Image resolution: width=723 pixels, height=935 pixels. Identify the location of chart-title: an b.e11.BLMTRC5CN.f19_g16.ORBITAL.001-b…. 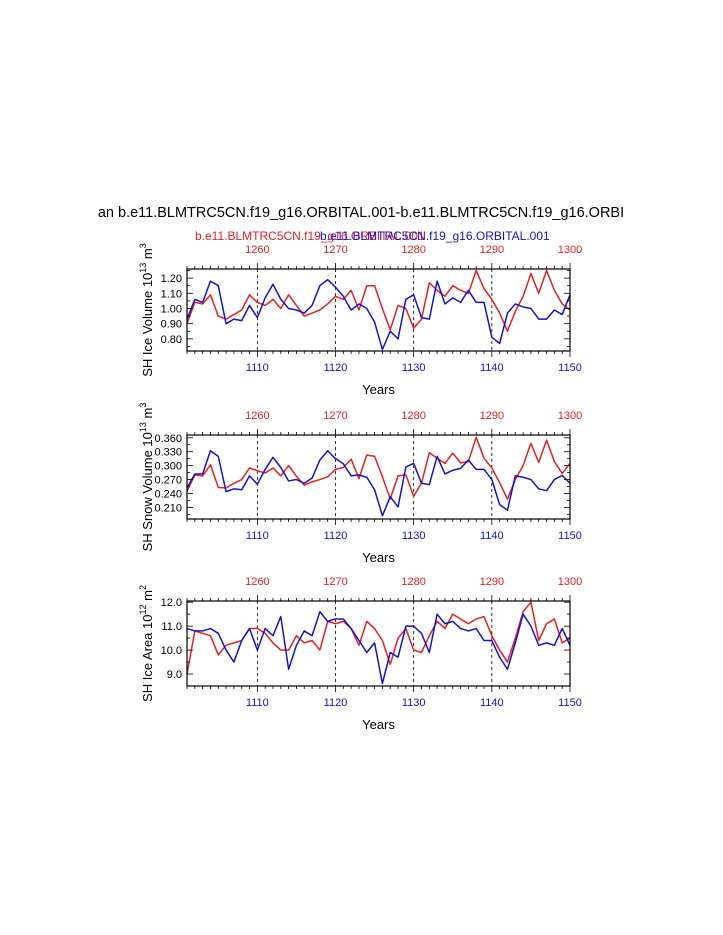
(361, 213).